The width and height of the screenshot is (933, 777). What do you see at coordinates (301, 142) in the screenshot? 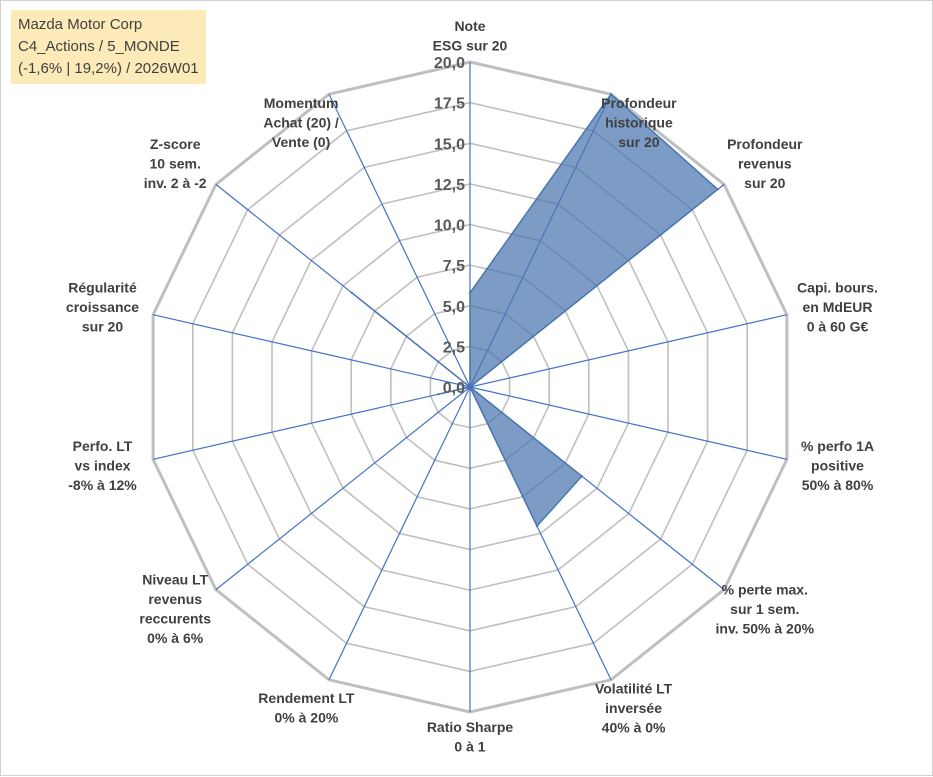
I see `axis-label-13-line-2: Vente (0)` at bounding box center [301, 142].